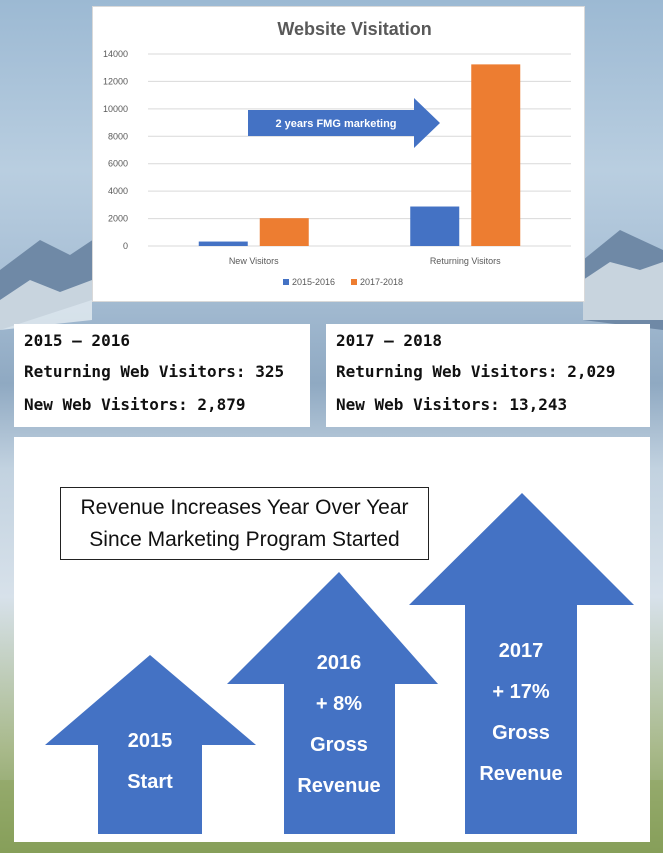  I want to click on stats-2017-new: New Web Visitors: 13,243, so click(452, 404).